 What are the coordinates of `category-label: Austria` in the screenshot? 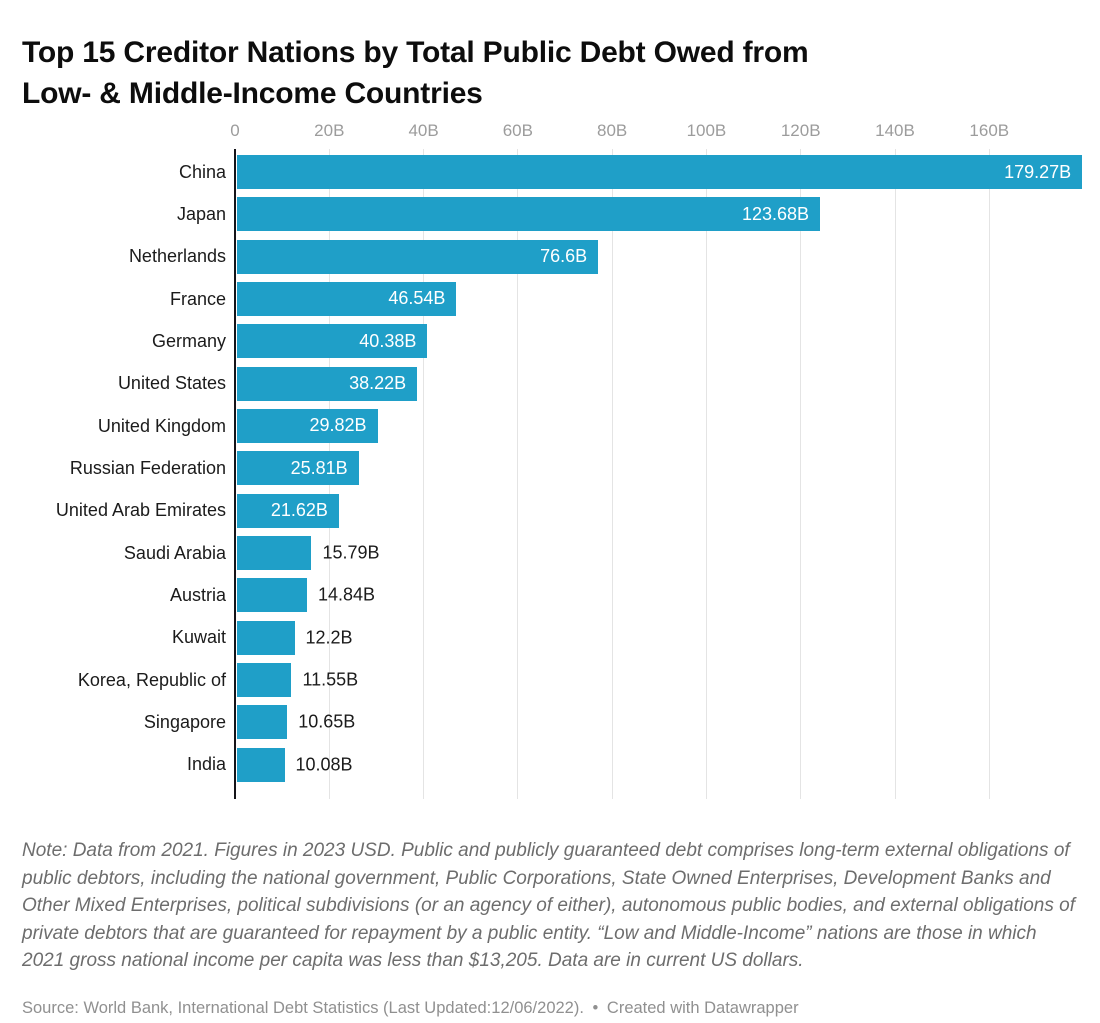 It's located at (197, 594).